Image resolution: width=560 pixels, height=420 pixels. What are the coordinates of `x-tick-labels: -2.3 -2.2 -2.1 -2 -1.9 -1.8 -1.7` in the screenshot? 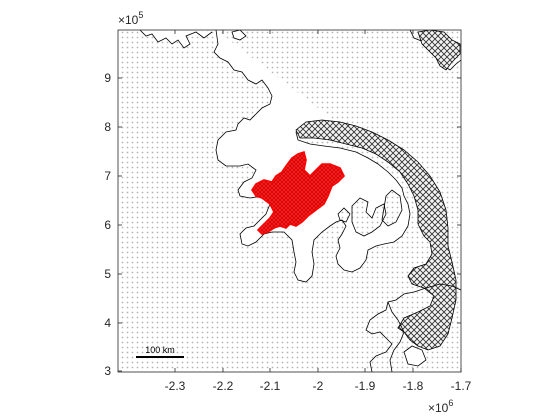 It's located at (318, 386).